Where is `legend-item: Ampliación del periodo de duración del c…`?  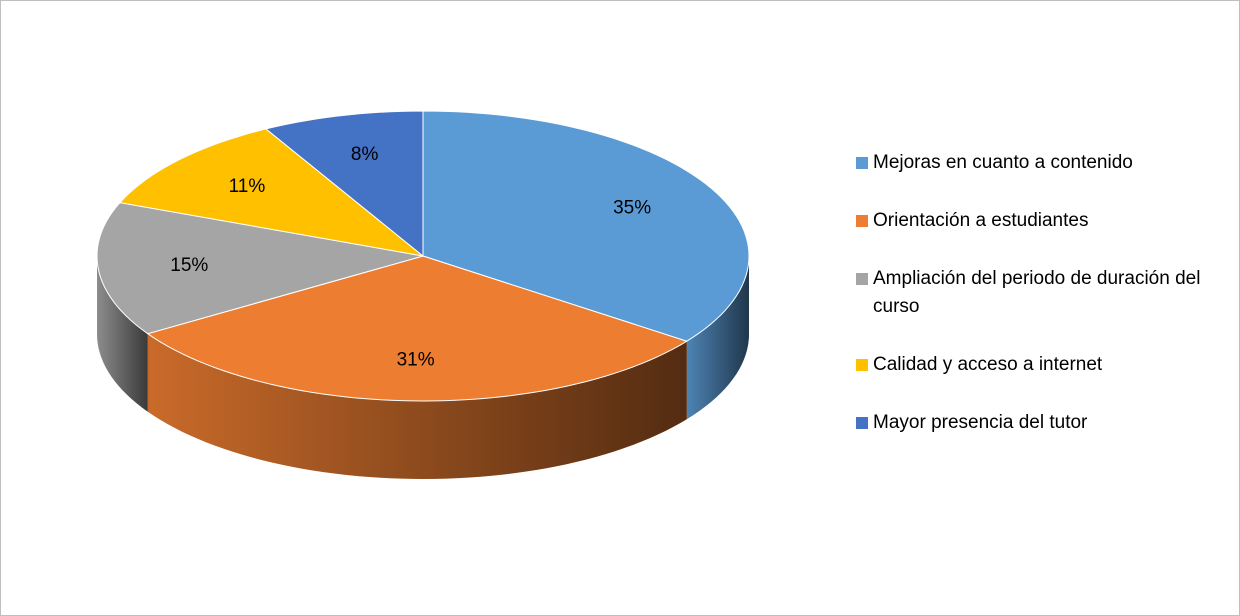
legend-item: Ampliación del periodo de duración del c… is located at coordinates (1036, 293).